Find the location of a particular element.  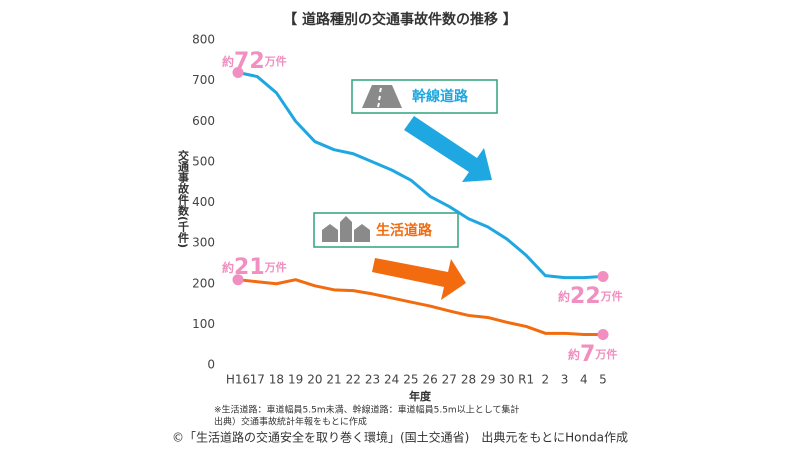

x-tick-label: 29 is located at coordinates (487, 380).